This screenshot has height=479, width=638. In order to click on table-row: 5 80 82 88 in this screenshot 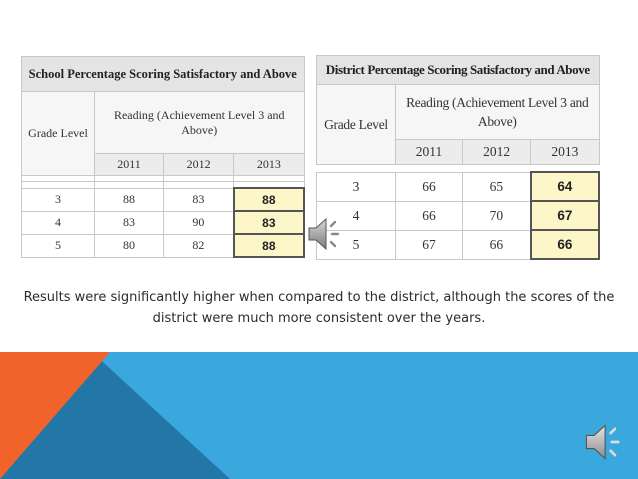, I will do `click(163, 245)`.